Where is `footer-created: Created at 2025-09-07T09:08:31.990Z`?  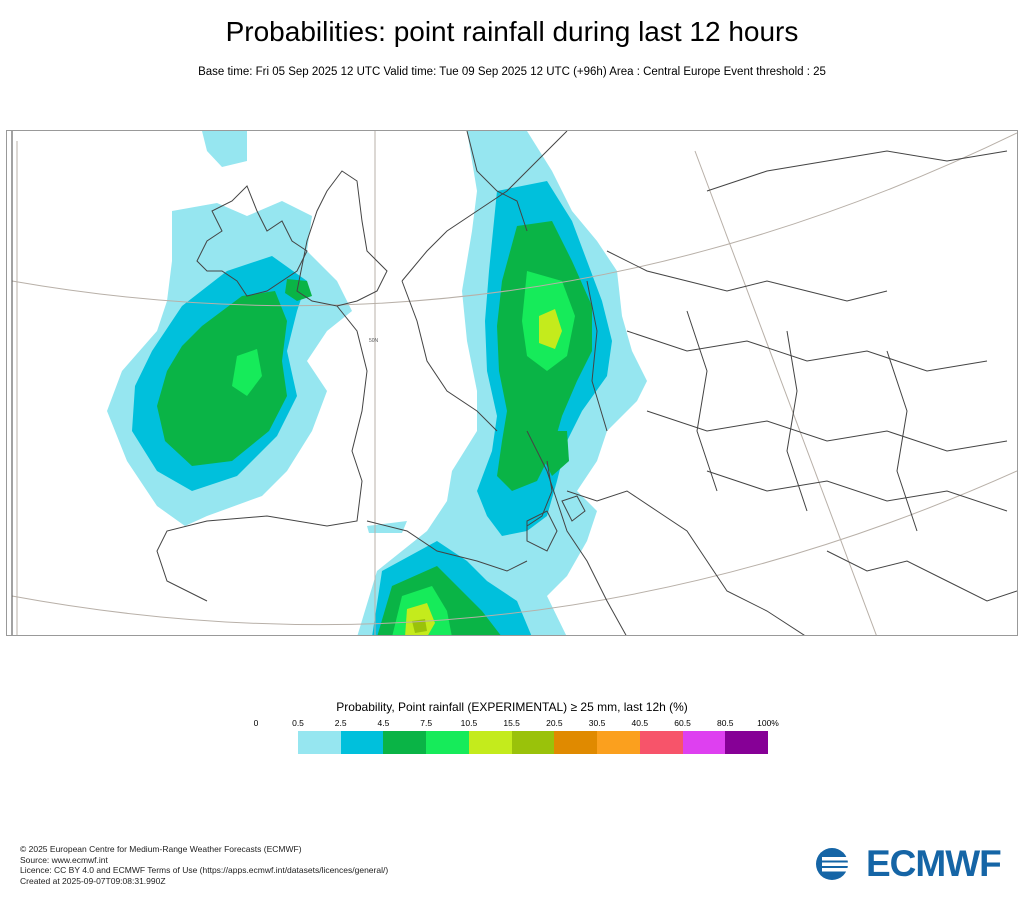 footer-created: Created at 2025-09-07T09:08:31.990Z is located at coordinates (93, 880).